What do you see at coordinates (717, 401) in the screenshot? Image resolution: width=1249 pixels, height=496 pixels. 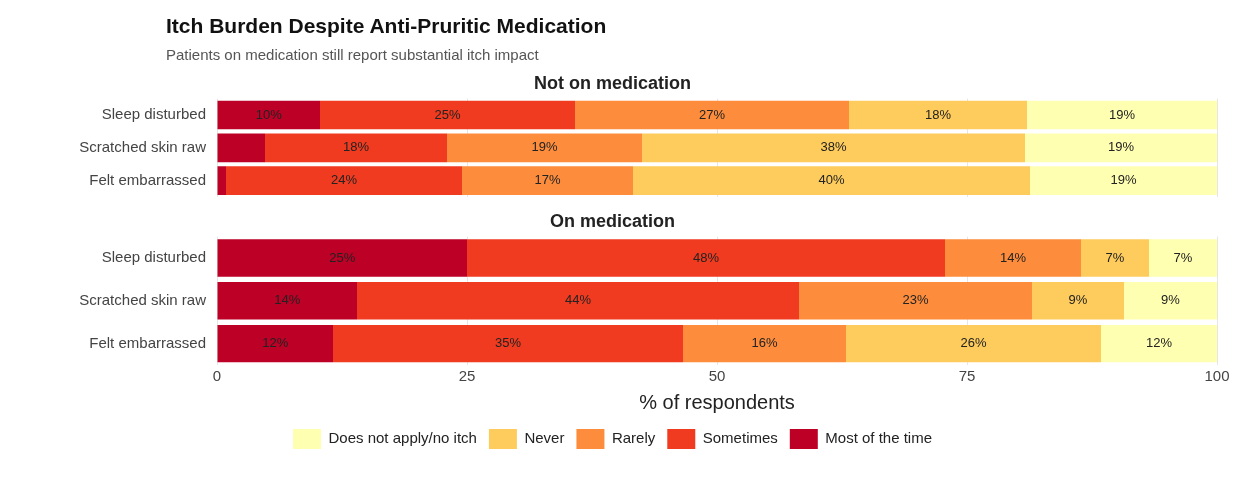 I see `x-axis-title: % of respondents` at bounding box center [717, 401].